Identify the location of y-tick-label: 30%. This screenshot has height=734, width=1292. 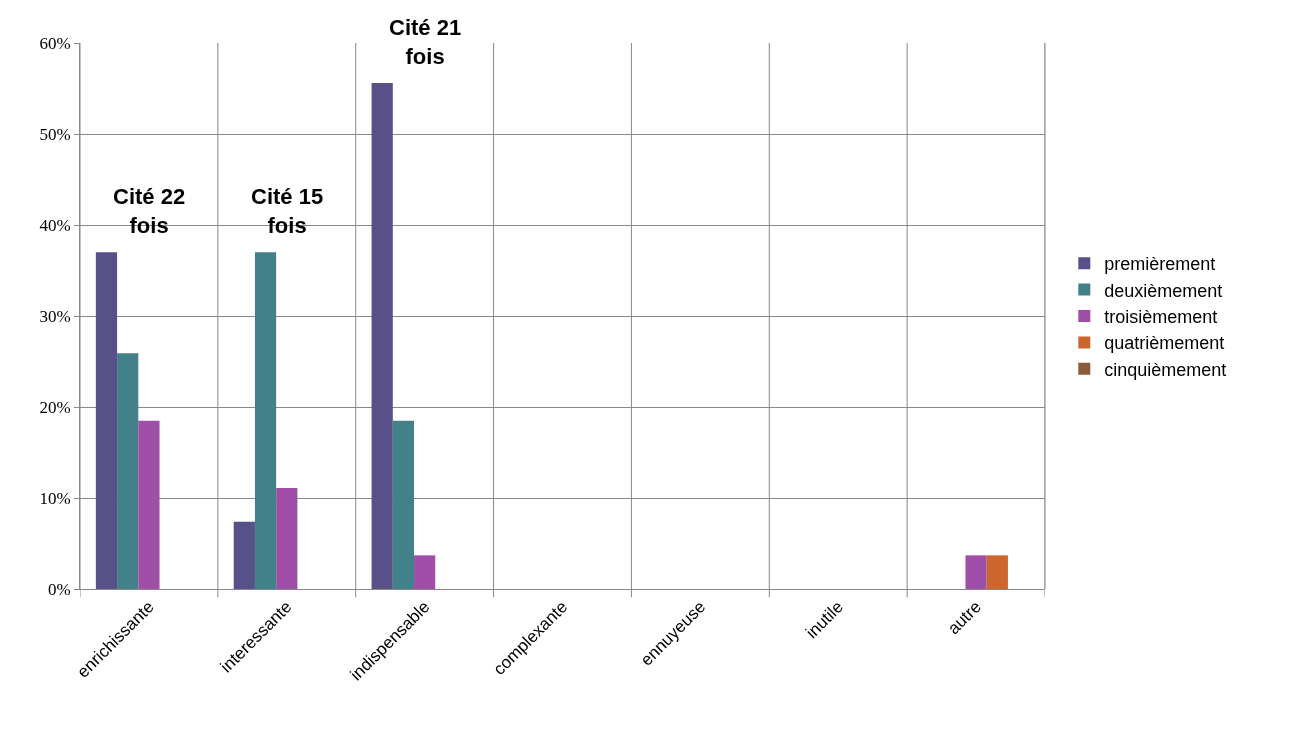
(55, 316).